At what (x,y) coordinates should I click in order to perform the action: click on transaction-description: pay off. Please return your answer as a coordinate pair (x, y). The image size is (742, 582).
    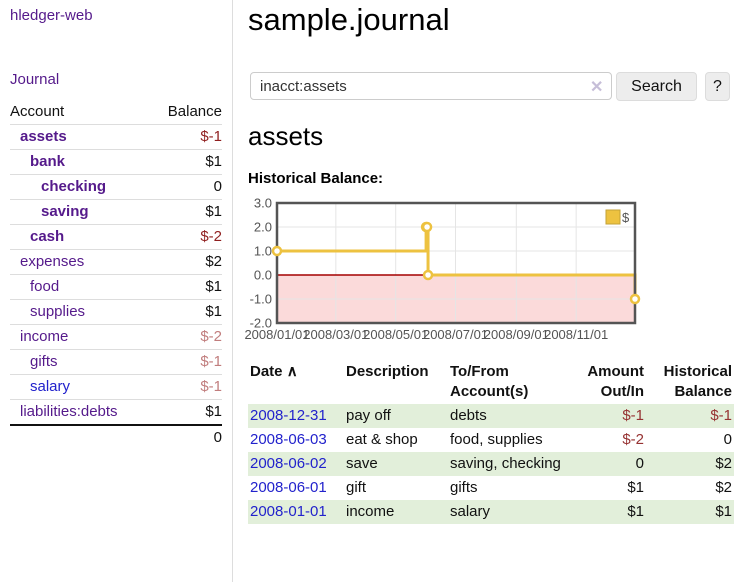
    Looking at the image, I should click on (368, 415).